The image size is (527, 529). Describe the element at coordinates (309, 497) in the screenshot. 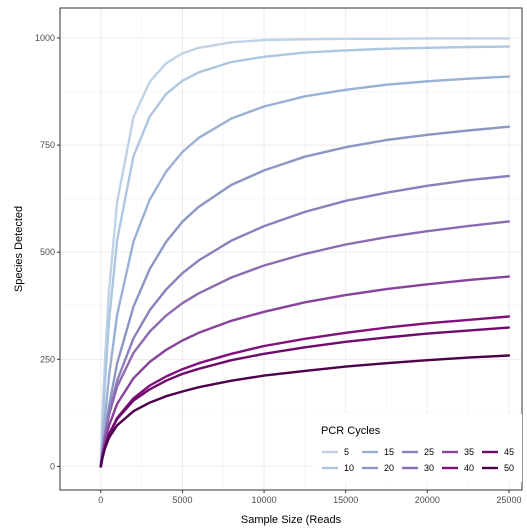

I see `x-axis-ticks: 0 5000 10000 15000 20000 25000` at that location.